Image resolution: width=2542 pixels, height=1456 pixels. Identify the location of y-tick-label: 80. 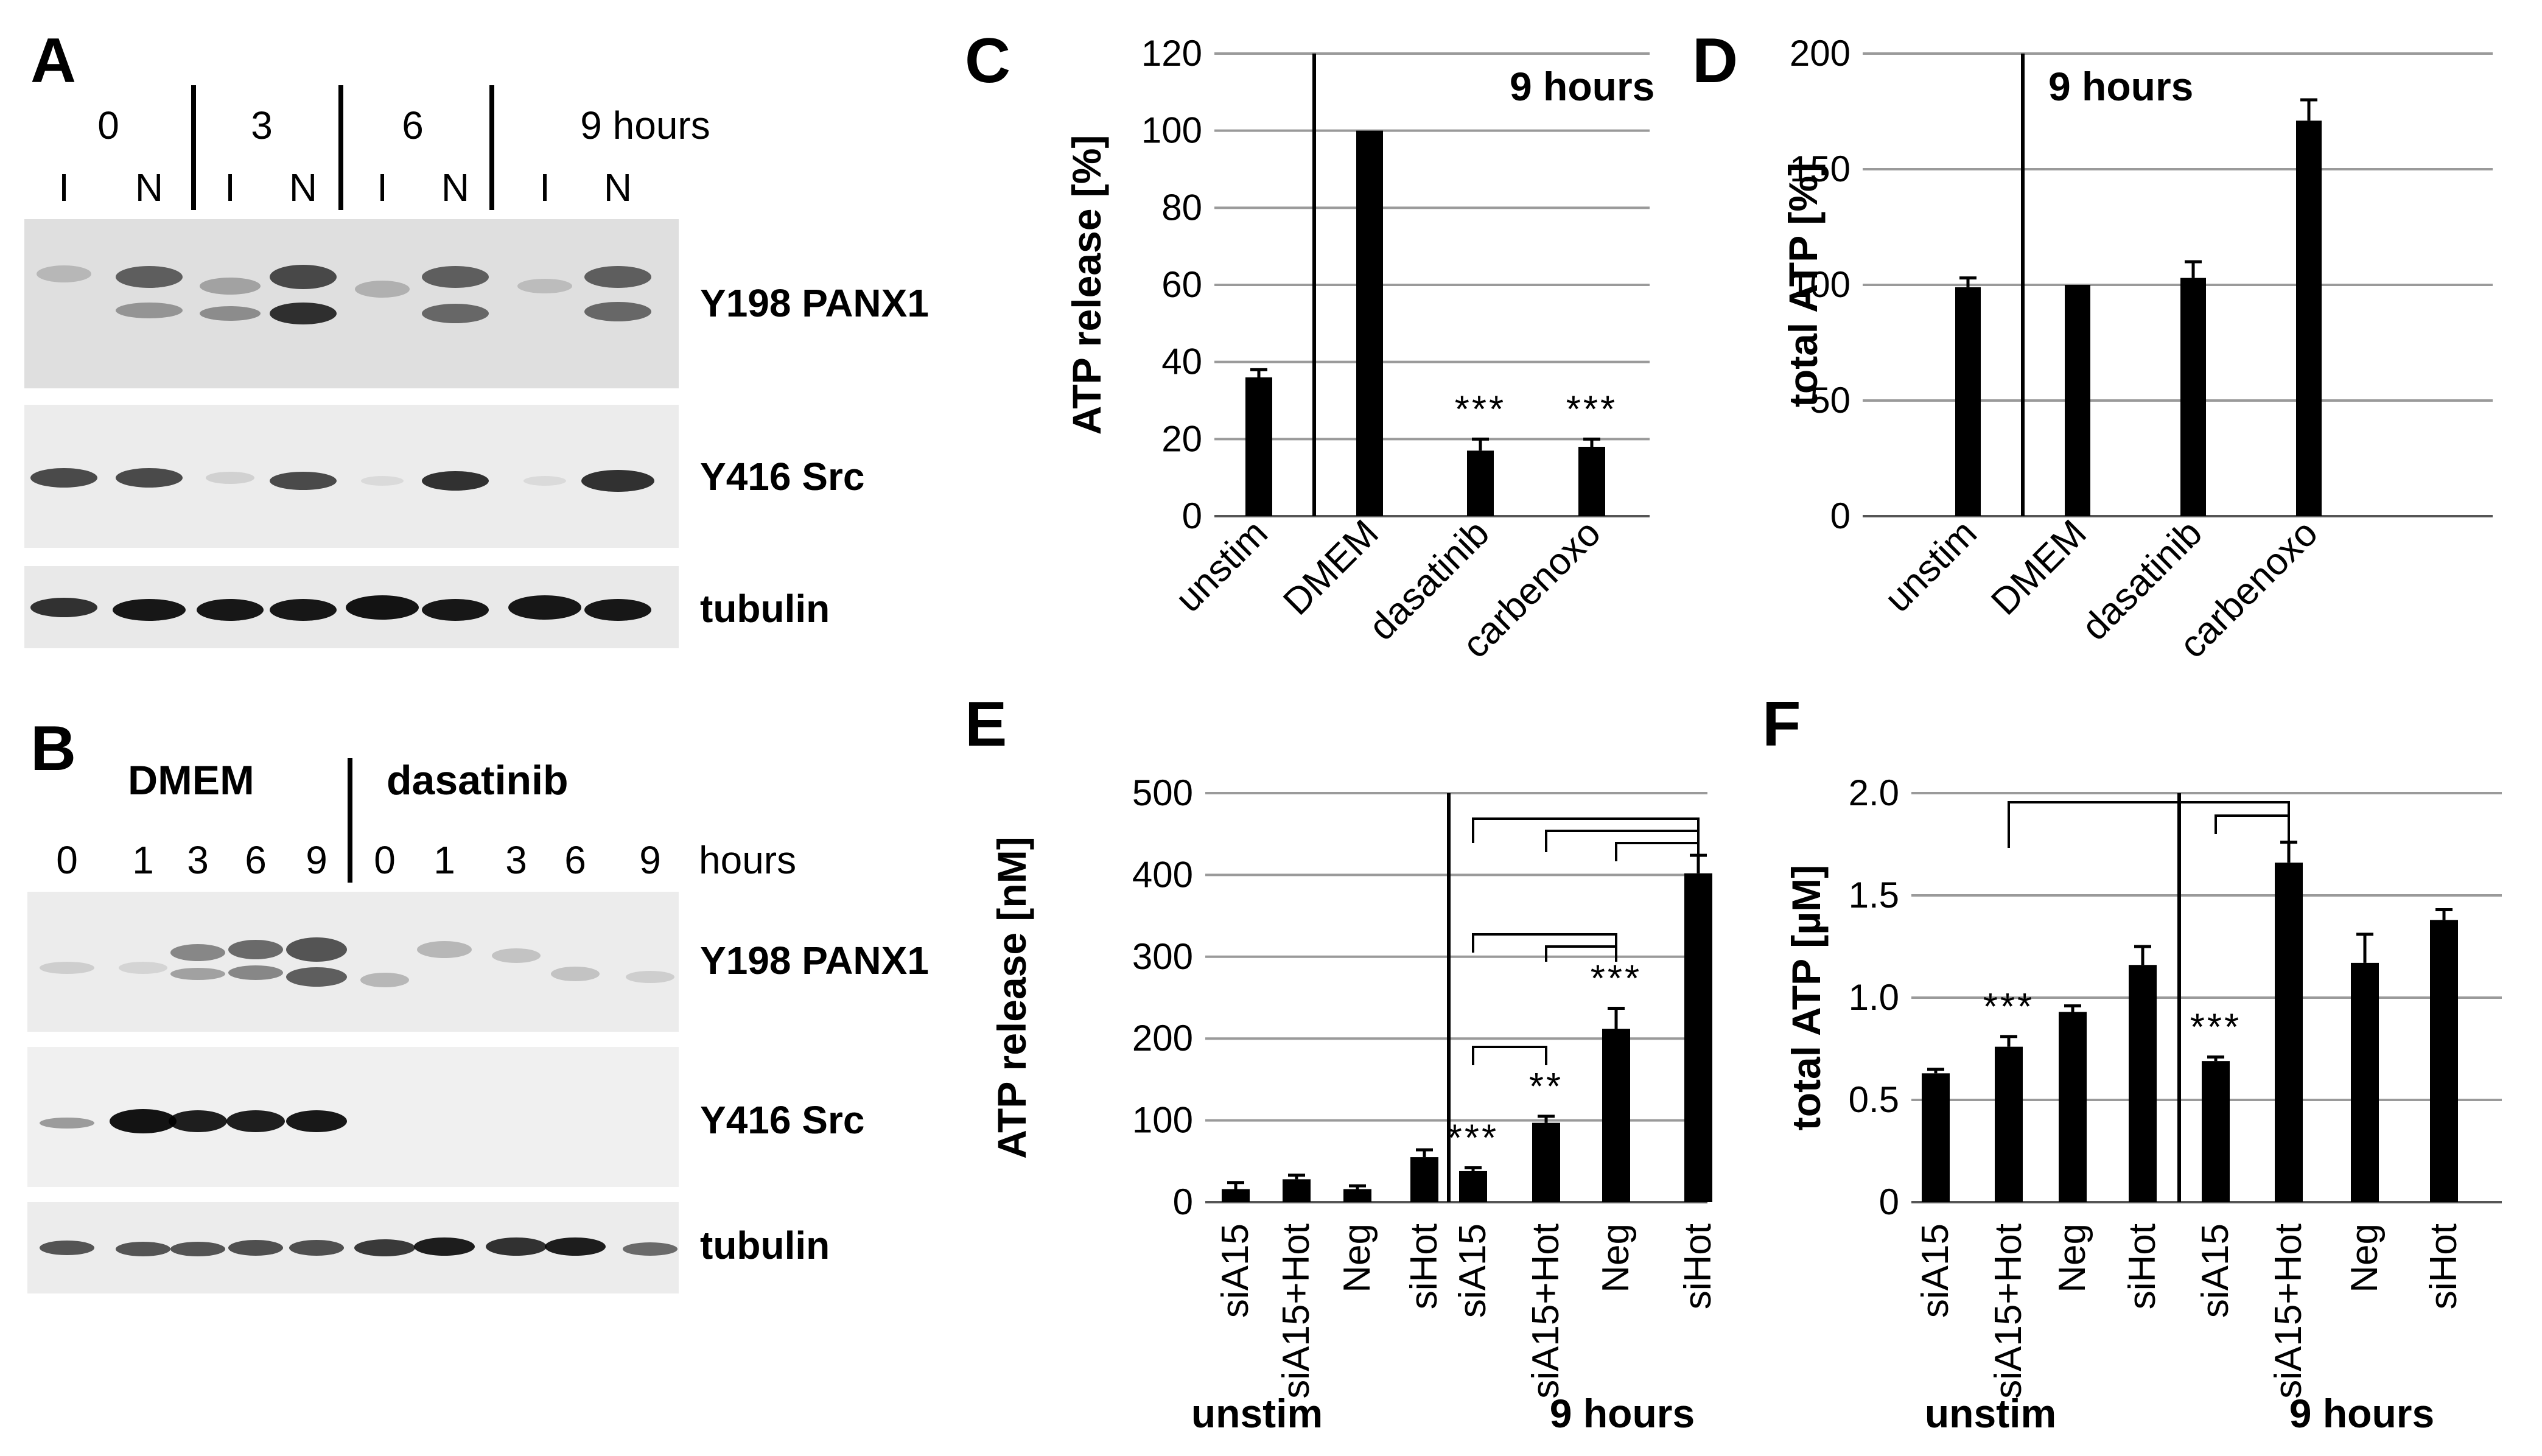
(1181, 207).